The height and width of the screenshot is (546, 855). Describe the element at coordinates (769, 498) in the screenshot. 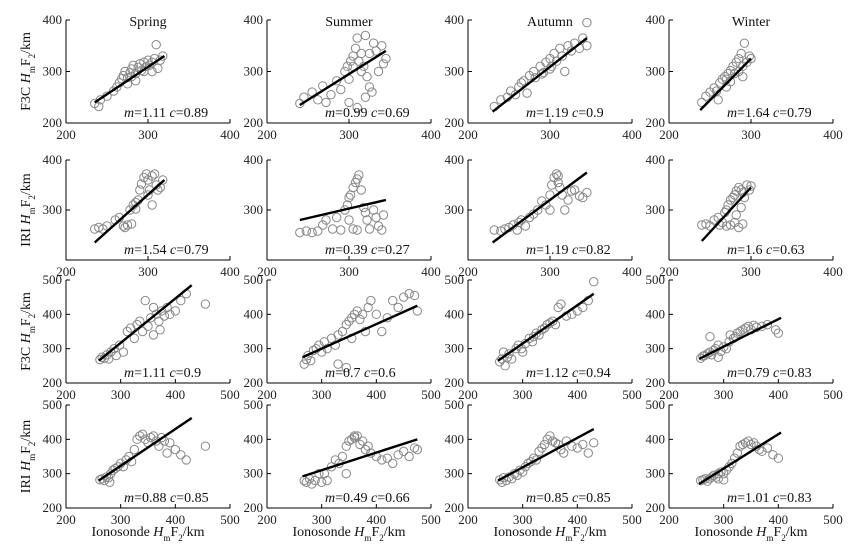

I see `stats-annotation: m=1.01 c=0.83` at that location.